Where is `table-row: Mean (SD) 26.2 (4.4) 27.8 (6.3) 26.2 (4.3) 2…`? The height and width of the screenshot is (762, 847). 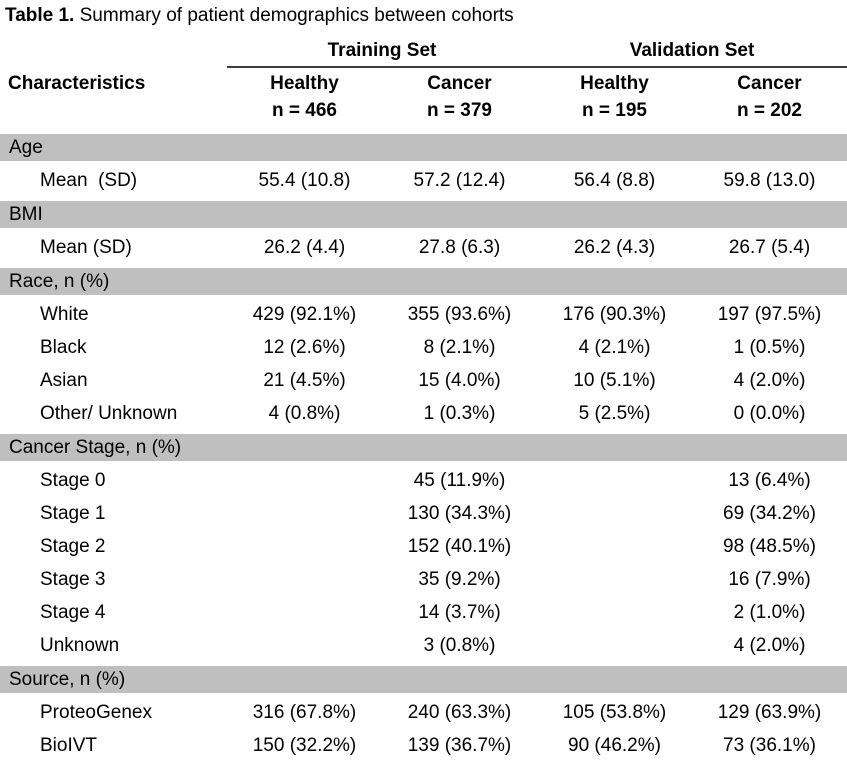
table-row: Mean (SD) 26.2 (4.4) 27.8 (6.3) 26.2 (4.3) 2… is located at coordinates (423, 248).